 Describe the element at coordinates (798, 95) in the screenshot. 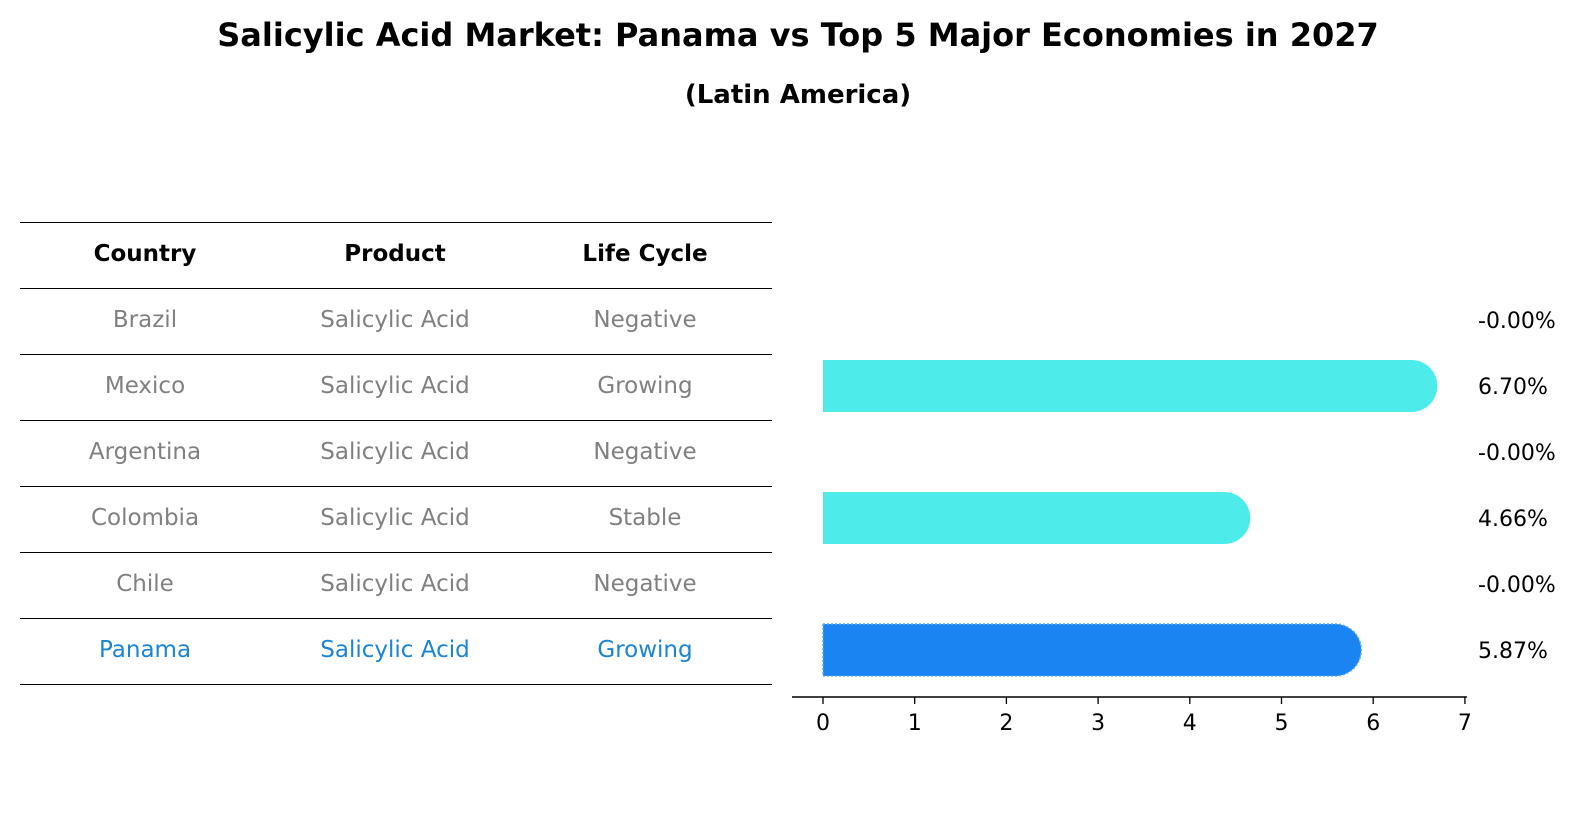

I see `chart-subtitle: (Latin America)` at that location.